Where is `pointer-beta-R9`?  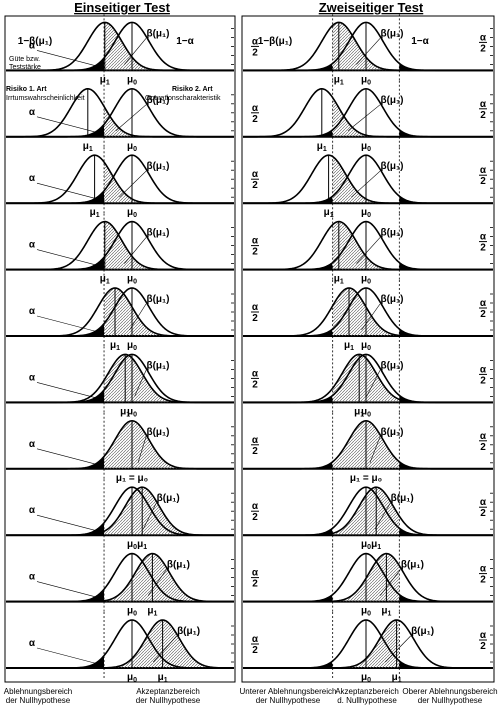
pointer-beta-R9 is located at coordinates (398, 649).